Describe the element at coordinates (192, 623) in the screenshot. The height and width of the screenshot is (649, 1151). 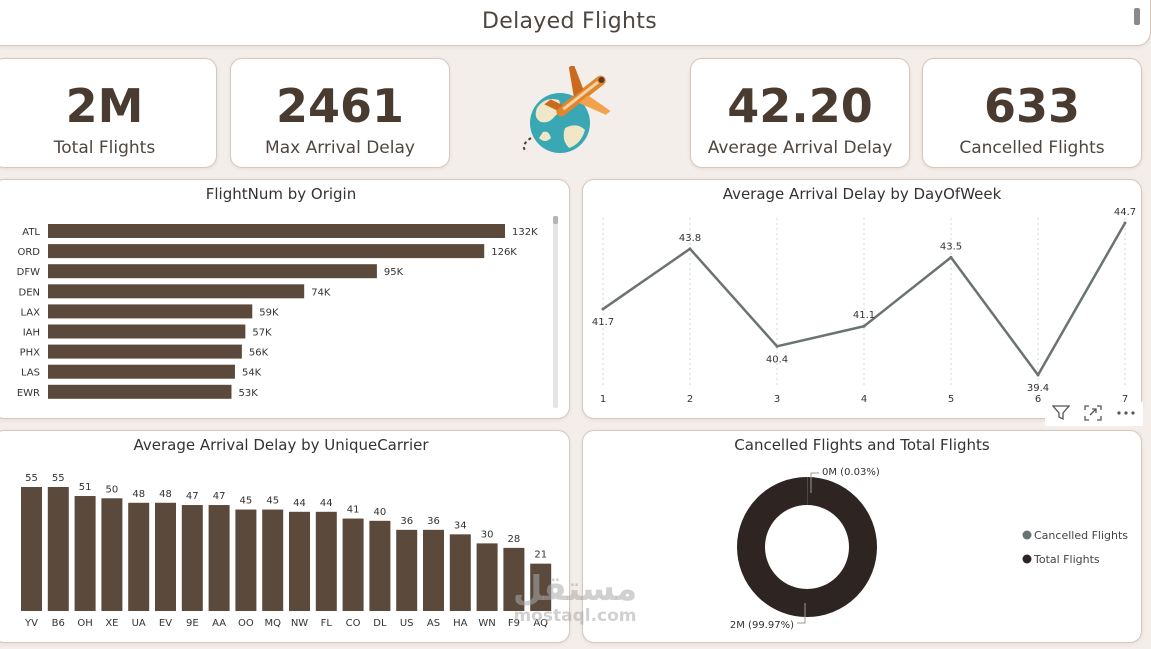
I see `x-axis-label: 9E` at that location.